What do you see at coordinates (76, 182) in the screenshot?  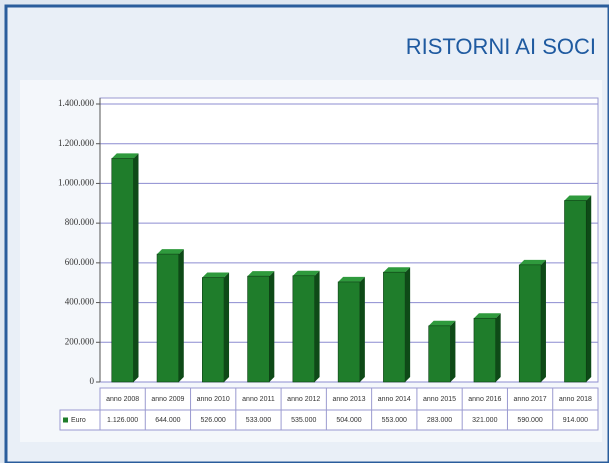 I see `y-tick-label: 1.000.000` at bounding box center [76, 182].